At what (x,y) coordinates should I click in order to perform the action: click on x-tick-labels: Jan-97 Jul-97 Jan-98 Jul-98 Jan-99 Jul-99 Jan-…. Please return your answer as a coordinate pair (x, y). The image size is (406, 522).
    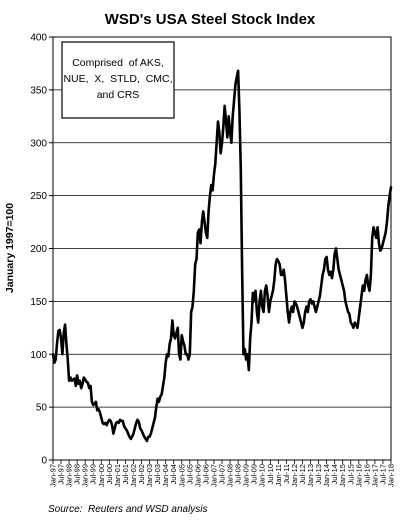
    Looking at the image, I should click on (222, 473).